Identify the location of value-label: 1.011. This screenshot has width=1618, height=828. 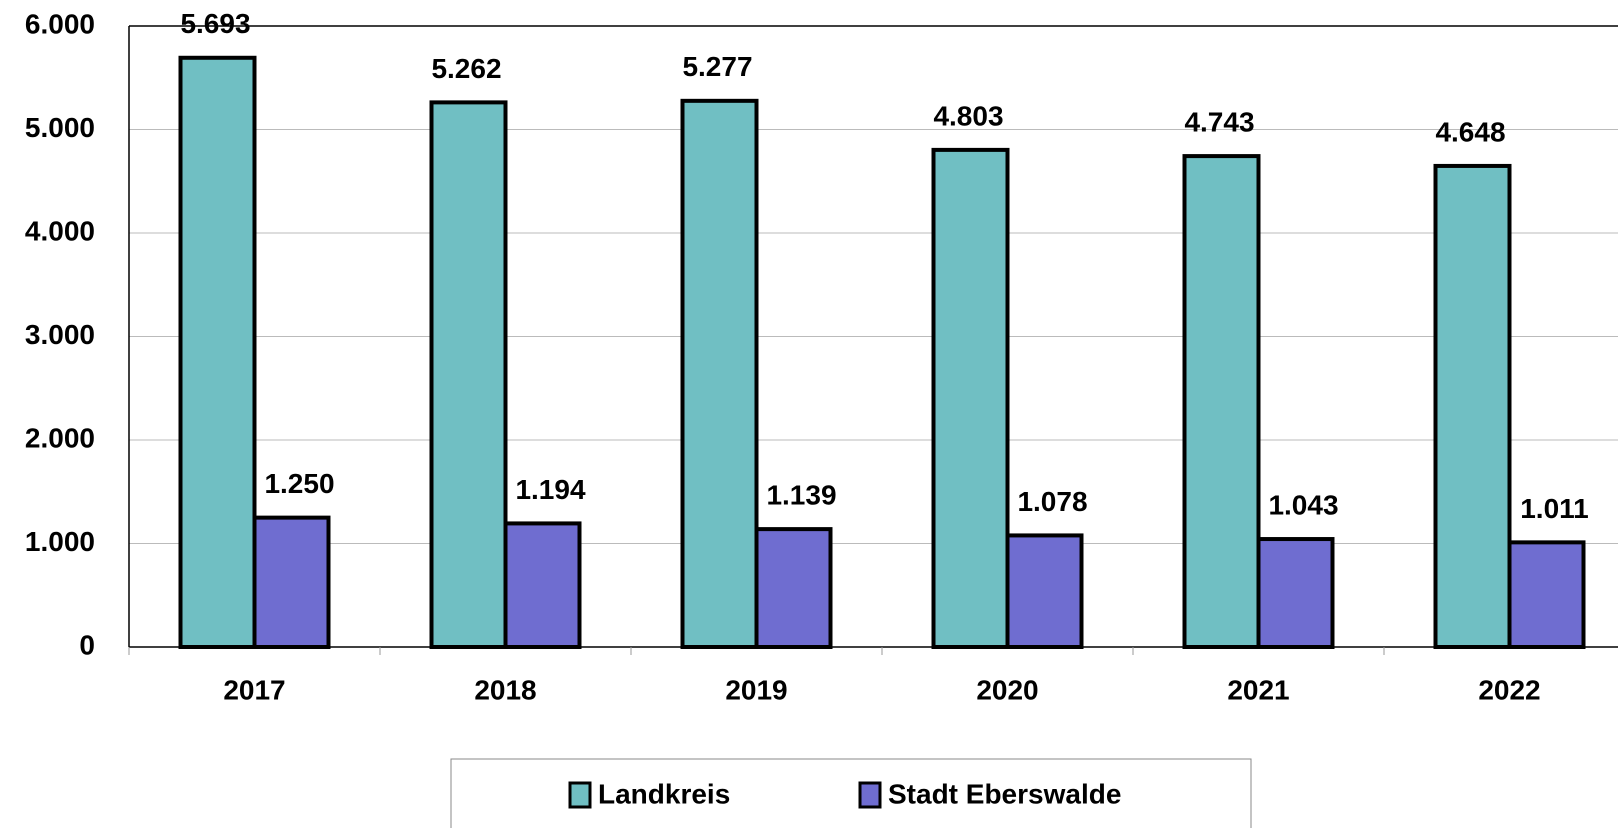
(1554, 508).